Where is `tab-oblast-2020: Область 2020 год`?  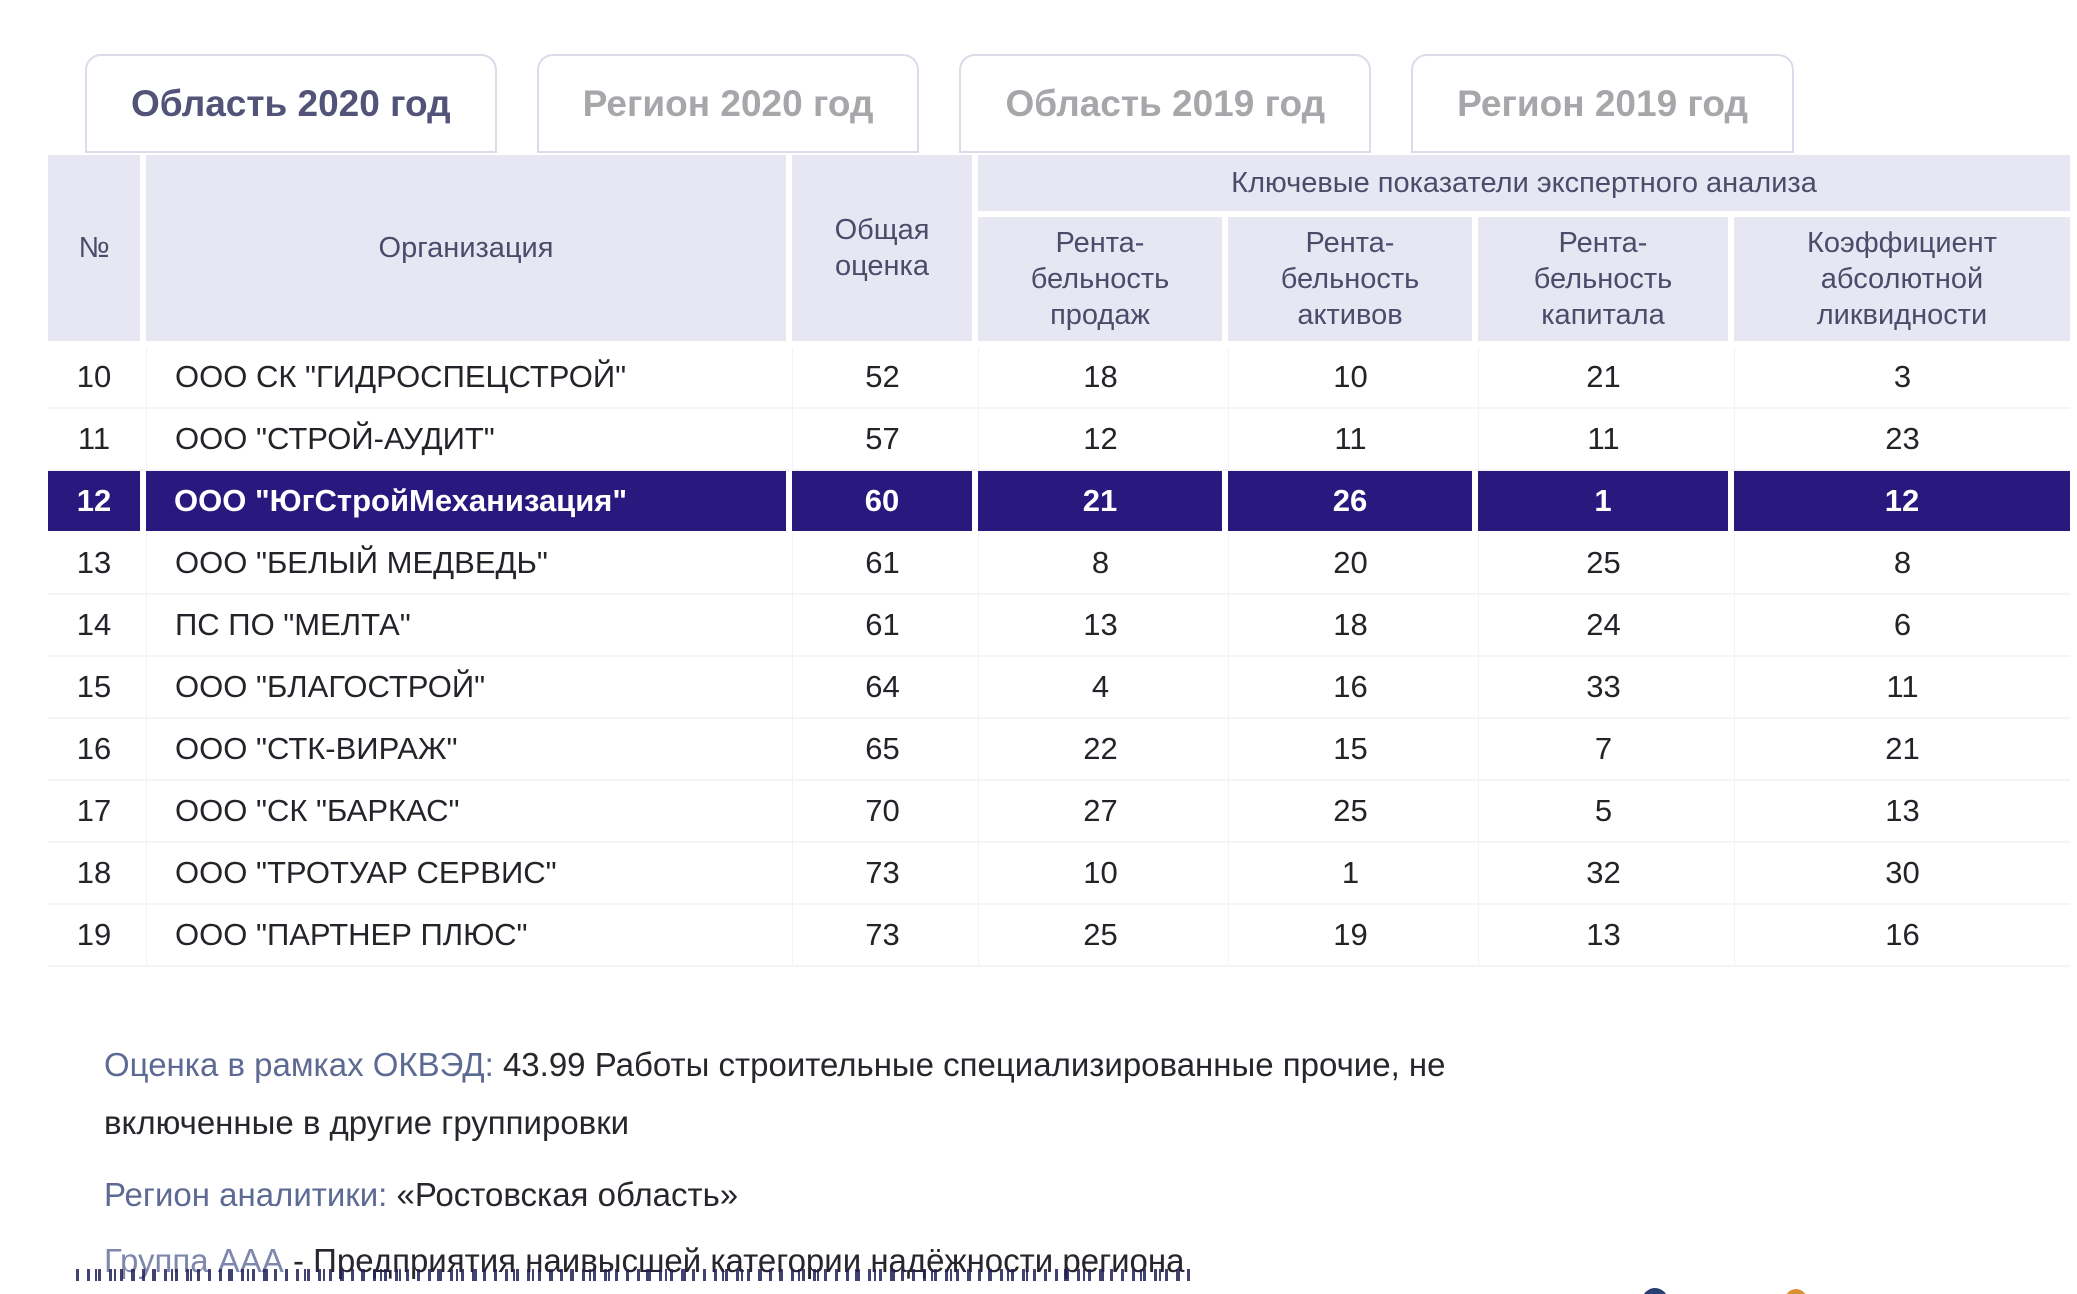
tab-oblast-2020: Область 2020 год is located at coordinates (291, 103).